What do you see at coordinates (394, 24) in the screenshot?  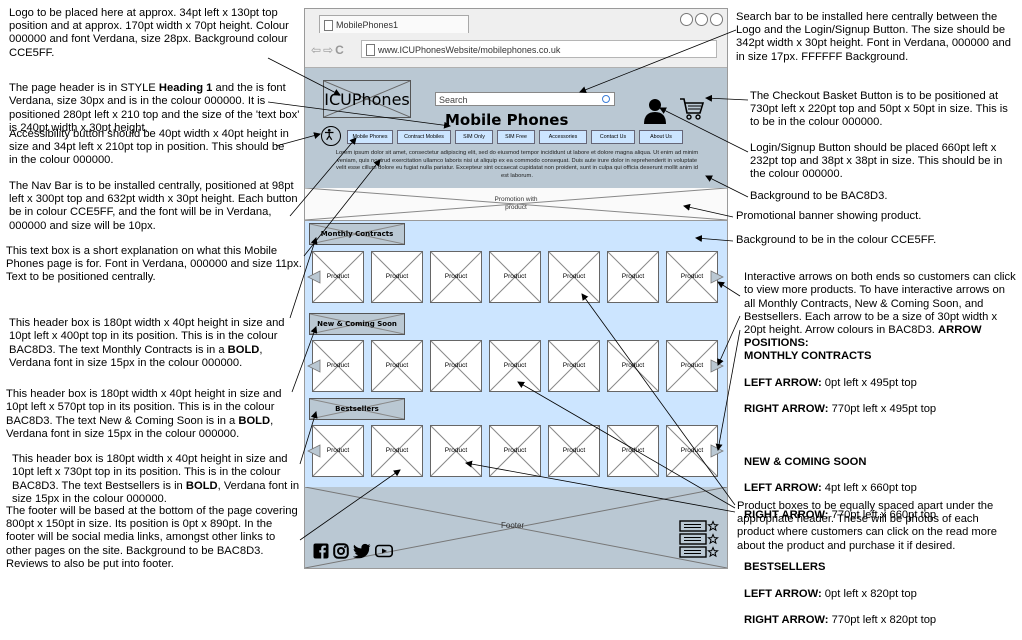 I see `browser-tab: MobilePhones1` at bounding box center [394, 24].